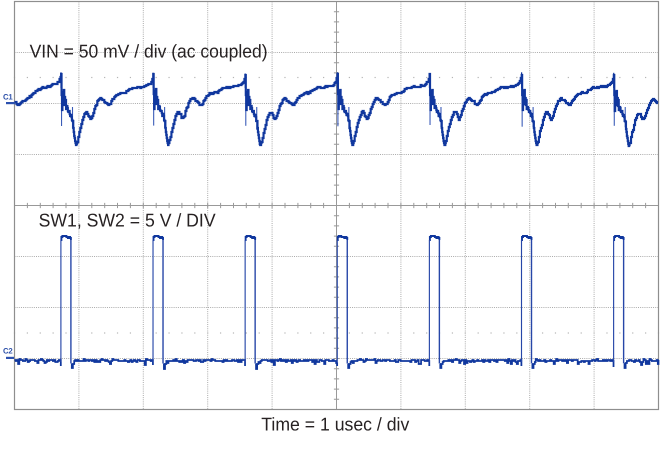 Image resolution: width=666 pixels, height=460 pixels. I want to click on svg-text: C2, so click(8, 351).